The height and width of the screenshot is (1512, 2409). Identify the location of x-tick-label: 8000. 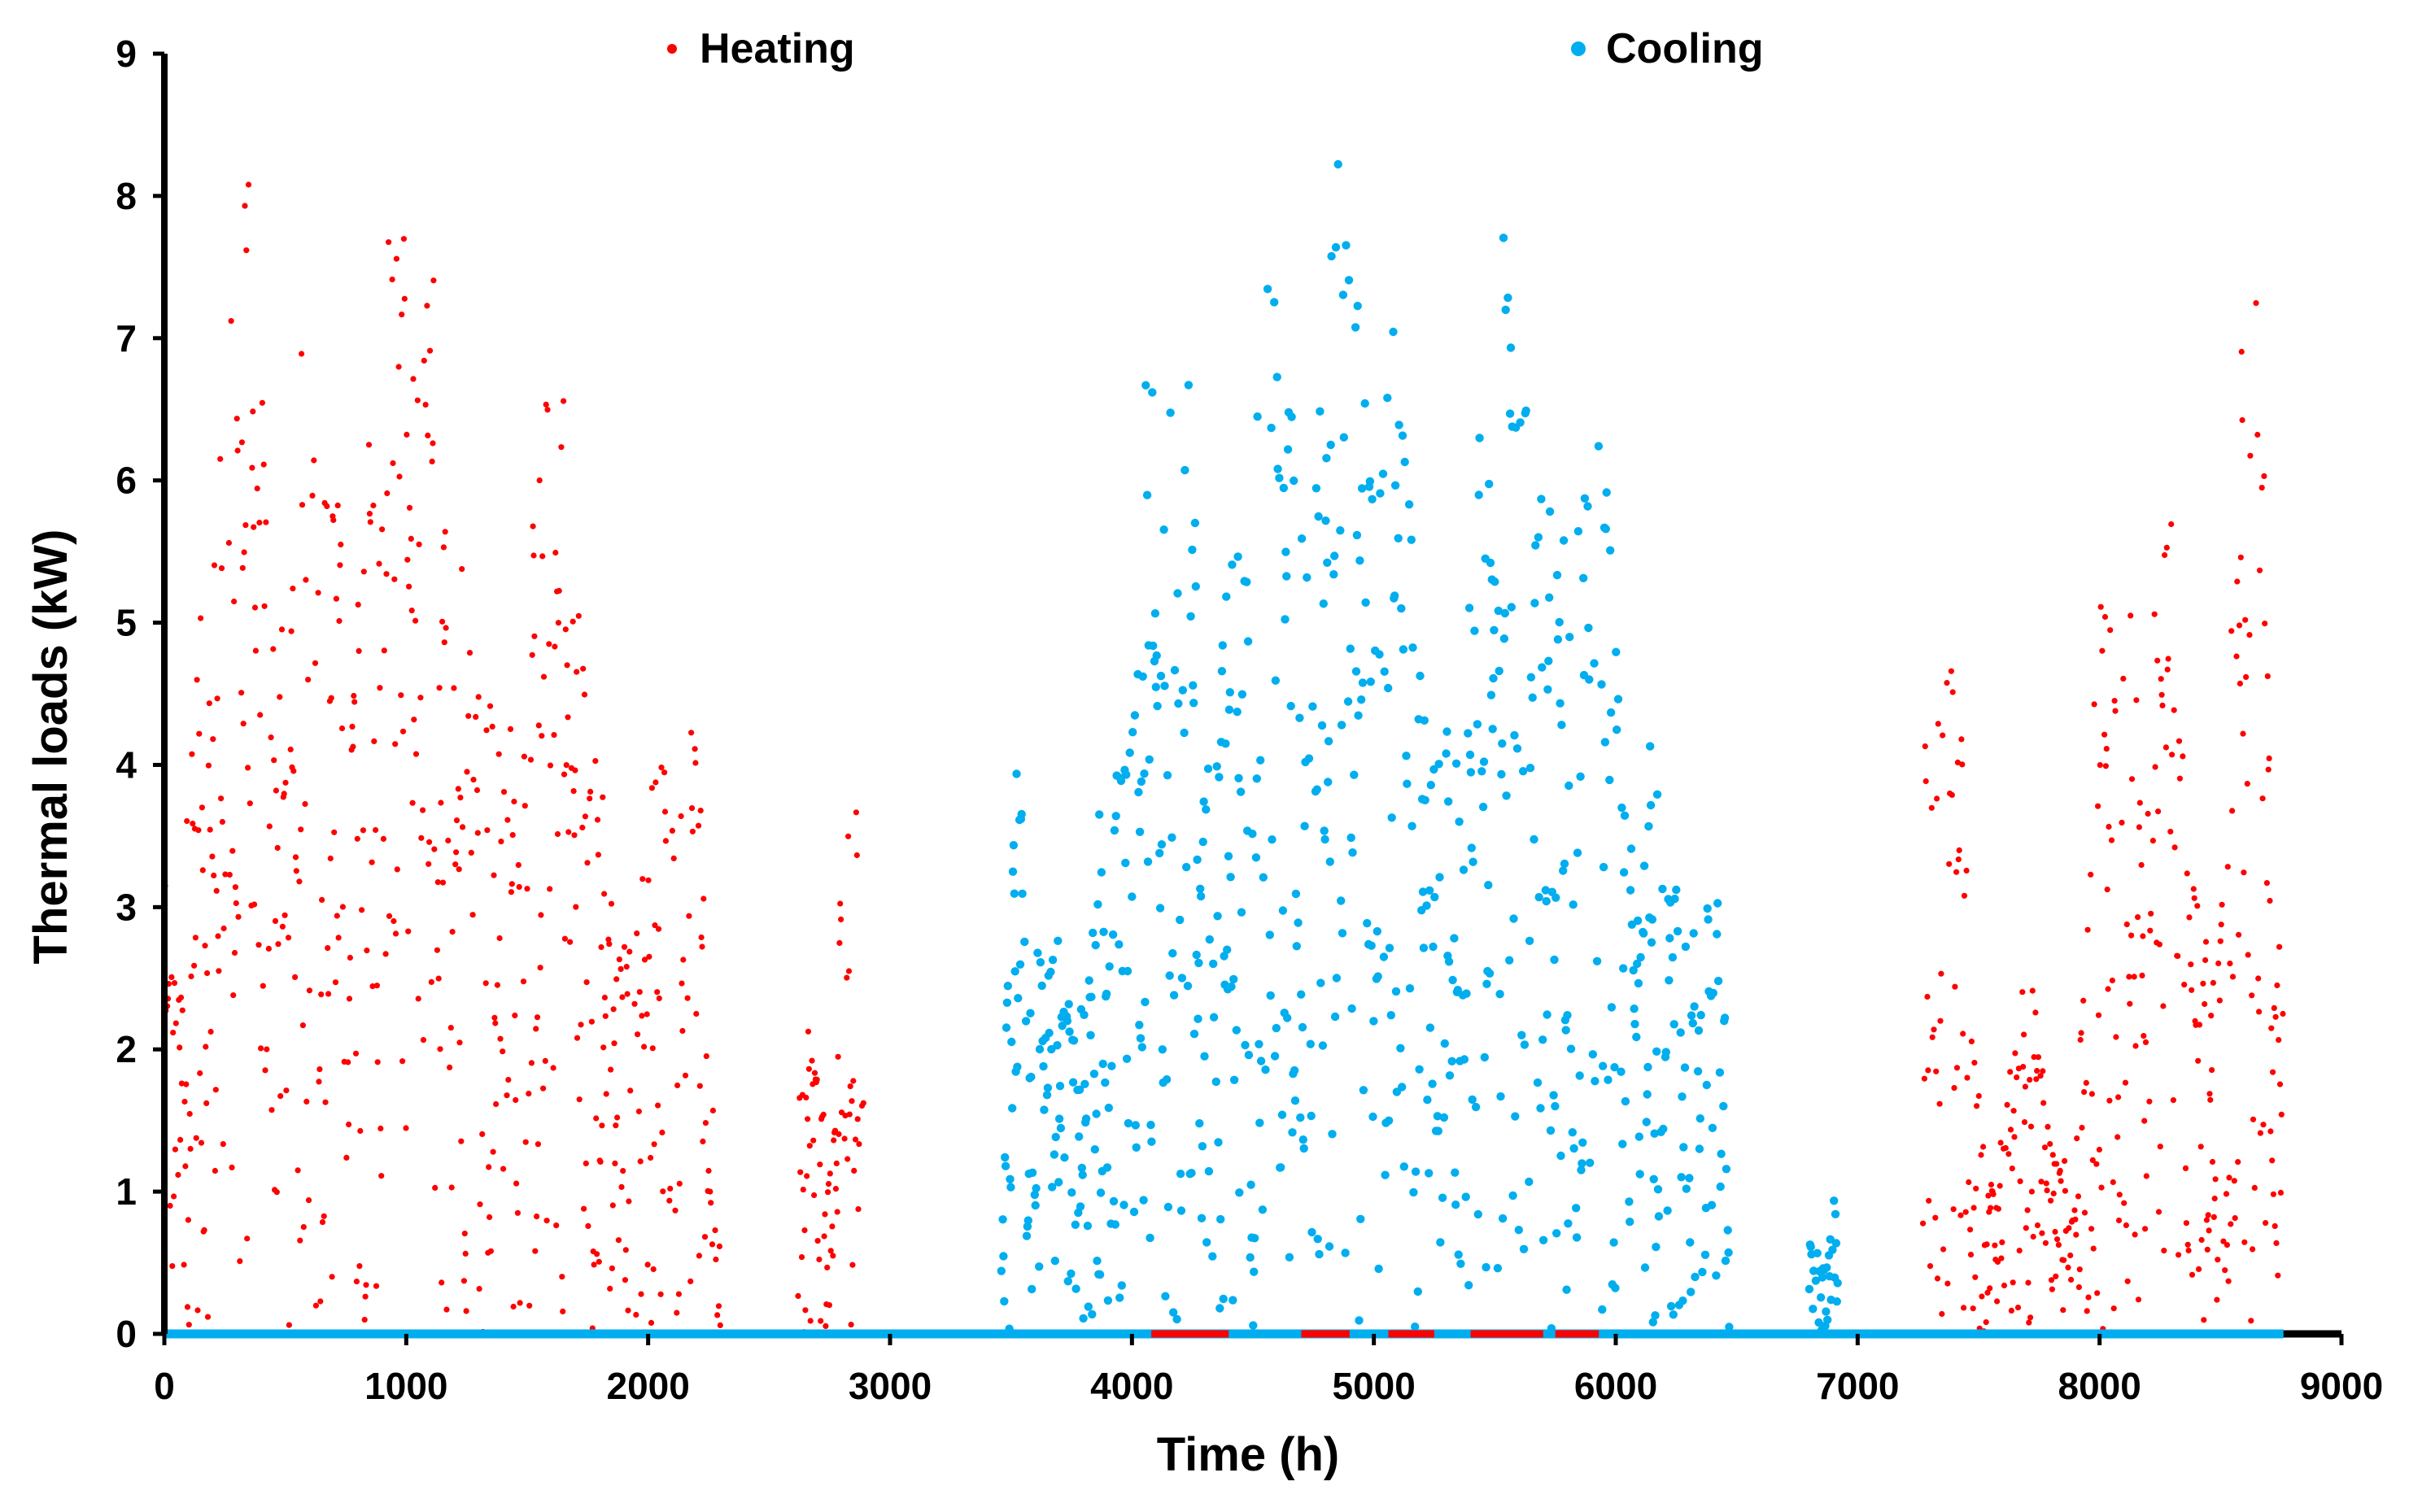
(2100, 1386).